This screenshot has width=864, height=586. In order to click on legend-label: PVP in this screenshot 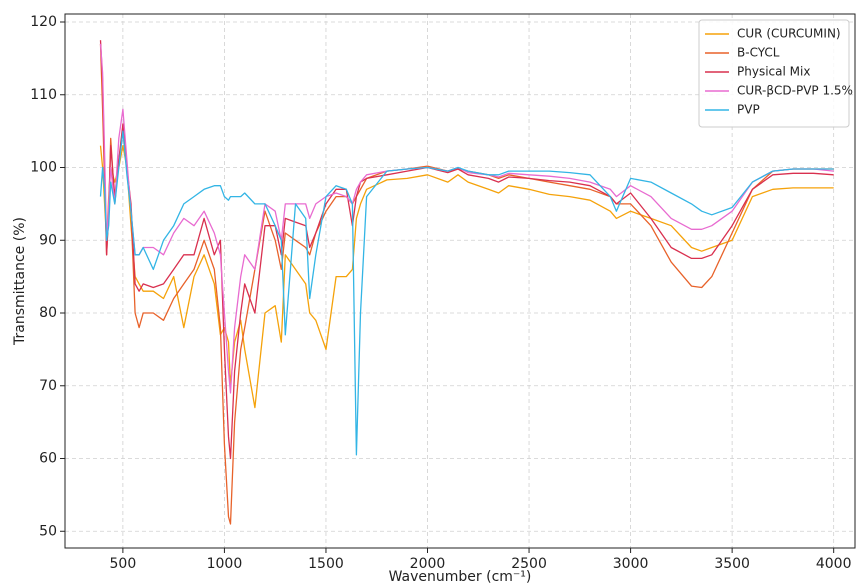, I will do `click(748, 110)`.